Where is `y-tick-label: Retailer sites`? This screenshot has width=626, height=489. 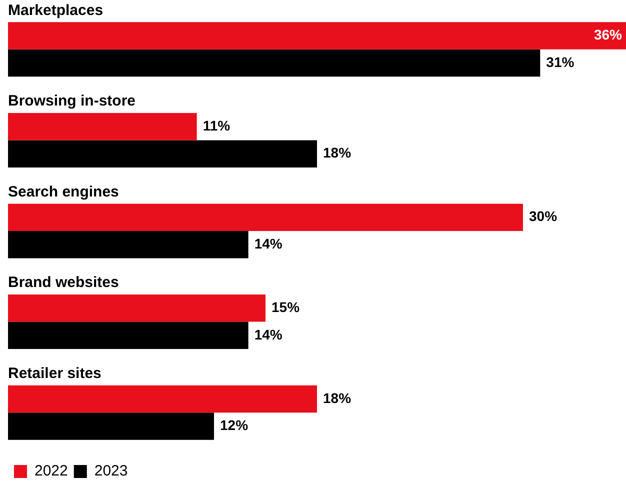
y-tick-label: Retailer sites is located at coordinates (55, 373).